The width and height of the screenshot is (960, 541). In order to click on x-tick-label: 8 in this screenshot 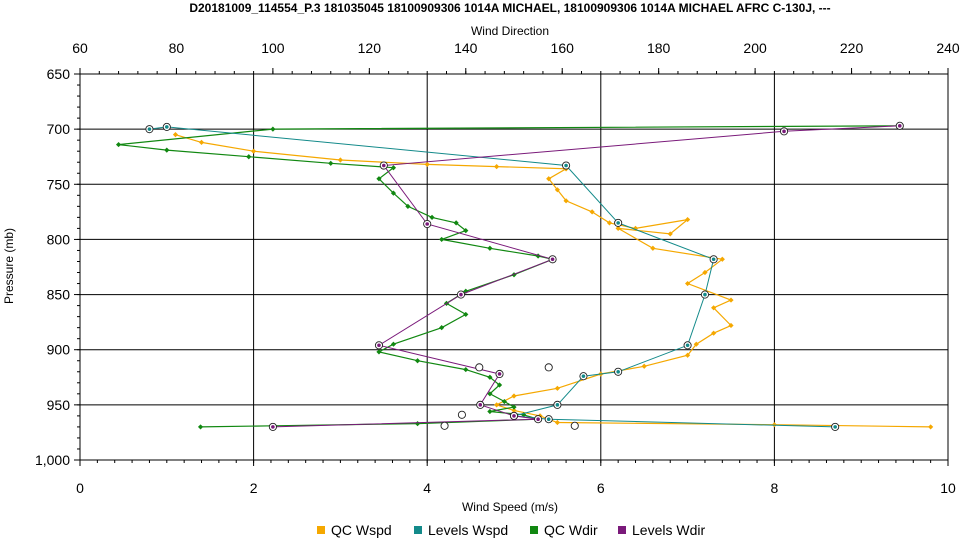, I will do `click(775, 488)`.